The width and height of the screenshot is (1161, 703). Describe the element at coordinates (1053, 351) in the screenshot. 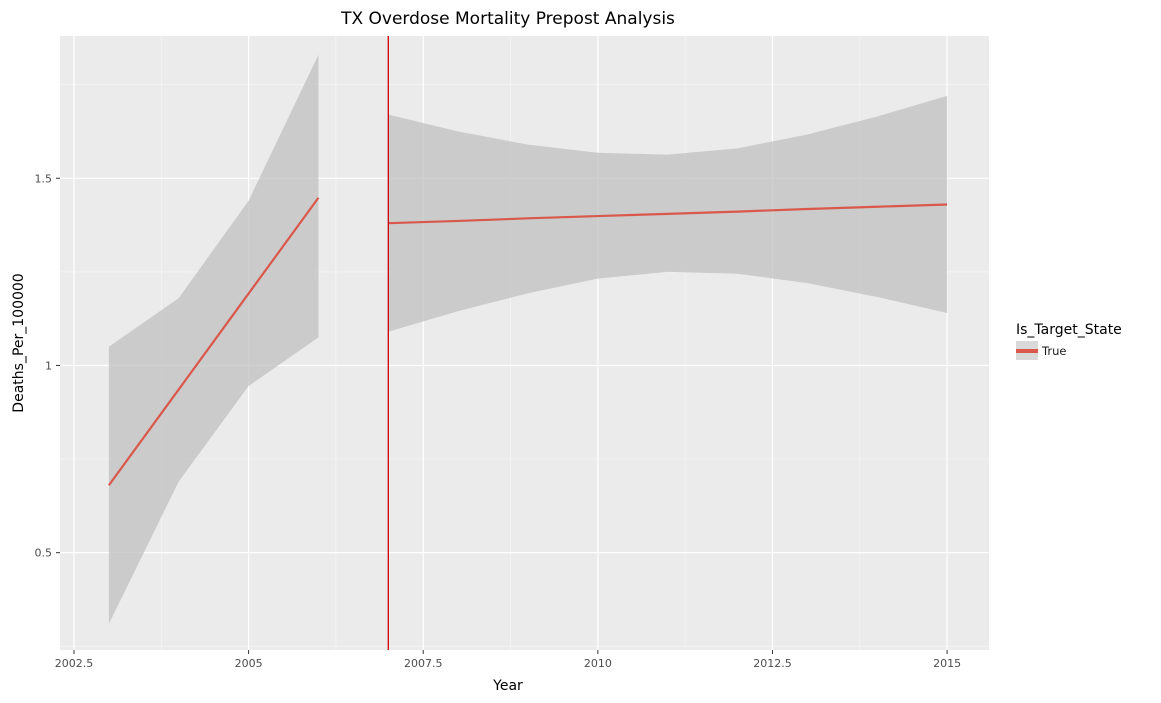

I see `legend-label-true: True` at that location.